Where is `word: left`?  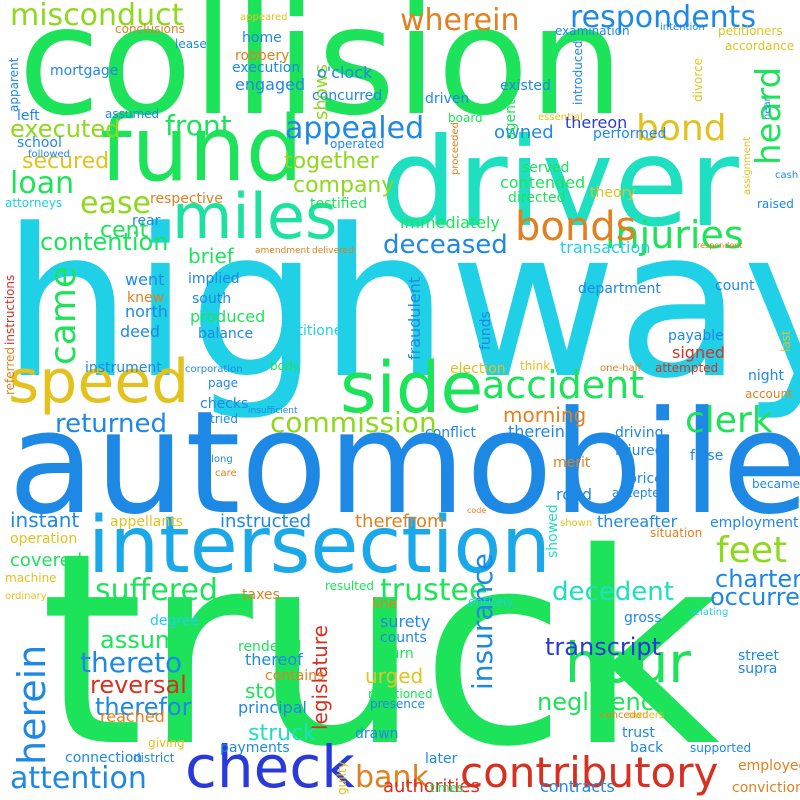 word: left is located at coordinates (28, 116).